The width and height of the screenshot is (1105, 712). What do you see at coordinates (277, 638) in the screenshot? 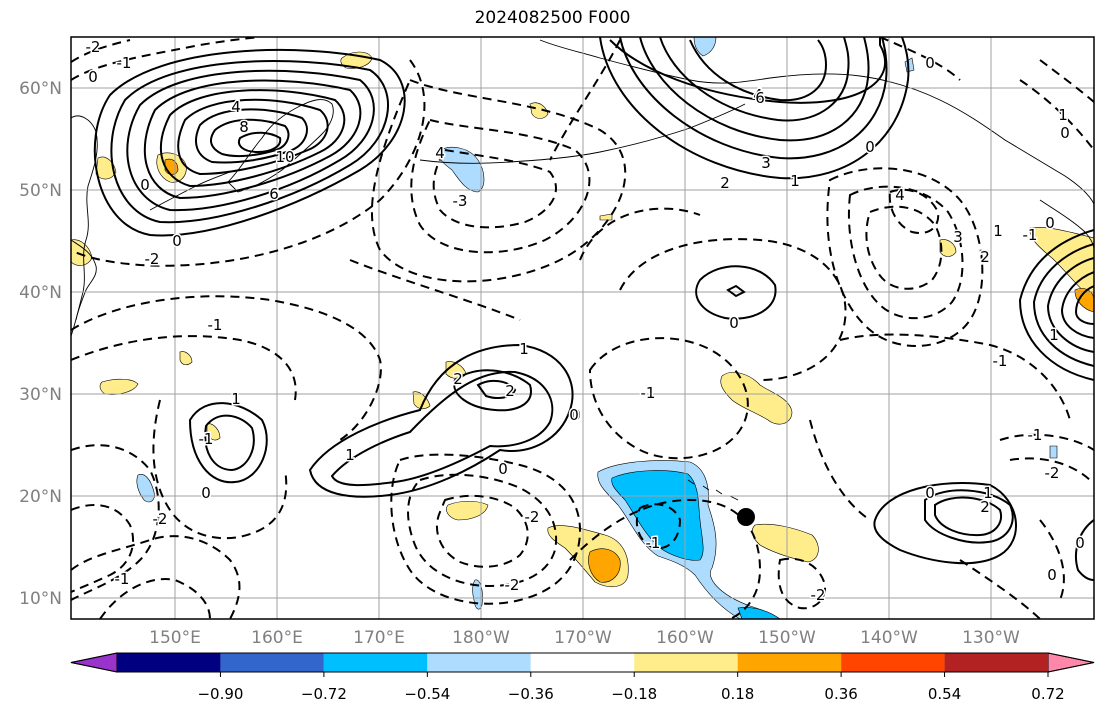
I see `lon-tick-label: 160°E` at bounding box center [277, 638].